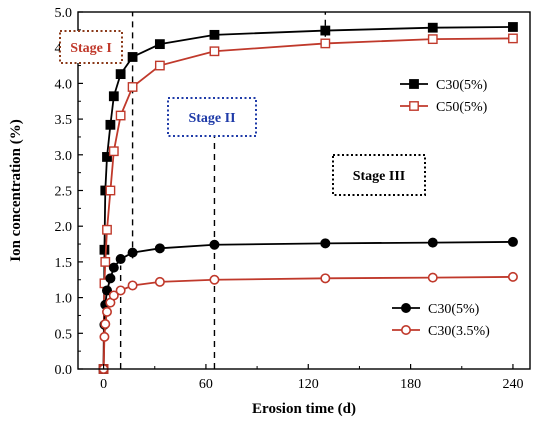 The width and height of the screenshot is (550, 424). Describe the element at coordinates (206, 384) in the screenshot. I see `x-tick-label: 60` at that location.